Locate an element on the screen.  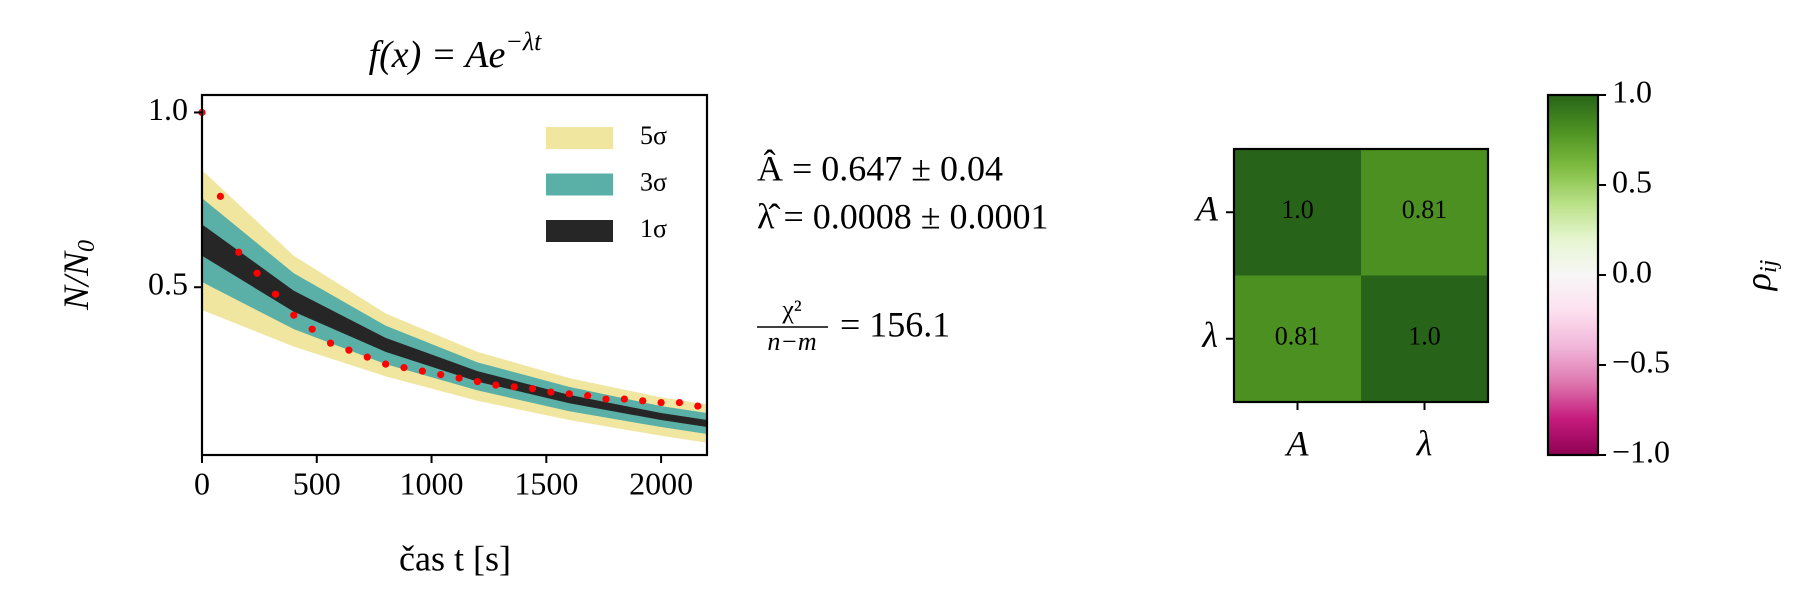
x-tick-label: λ is located at coordinates (1424, 443).